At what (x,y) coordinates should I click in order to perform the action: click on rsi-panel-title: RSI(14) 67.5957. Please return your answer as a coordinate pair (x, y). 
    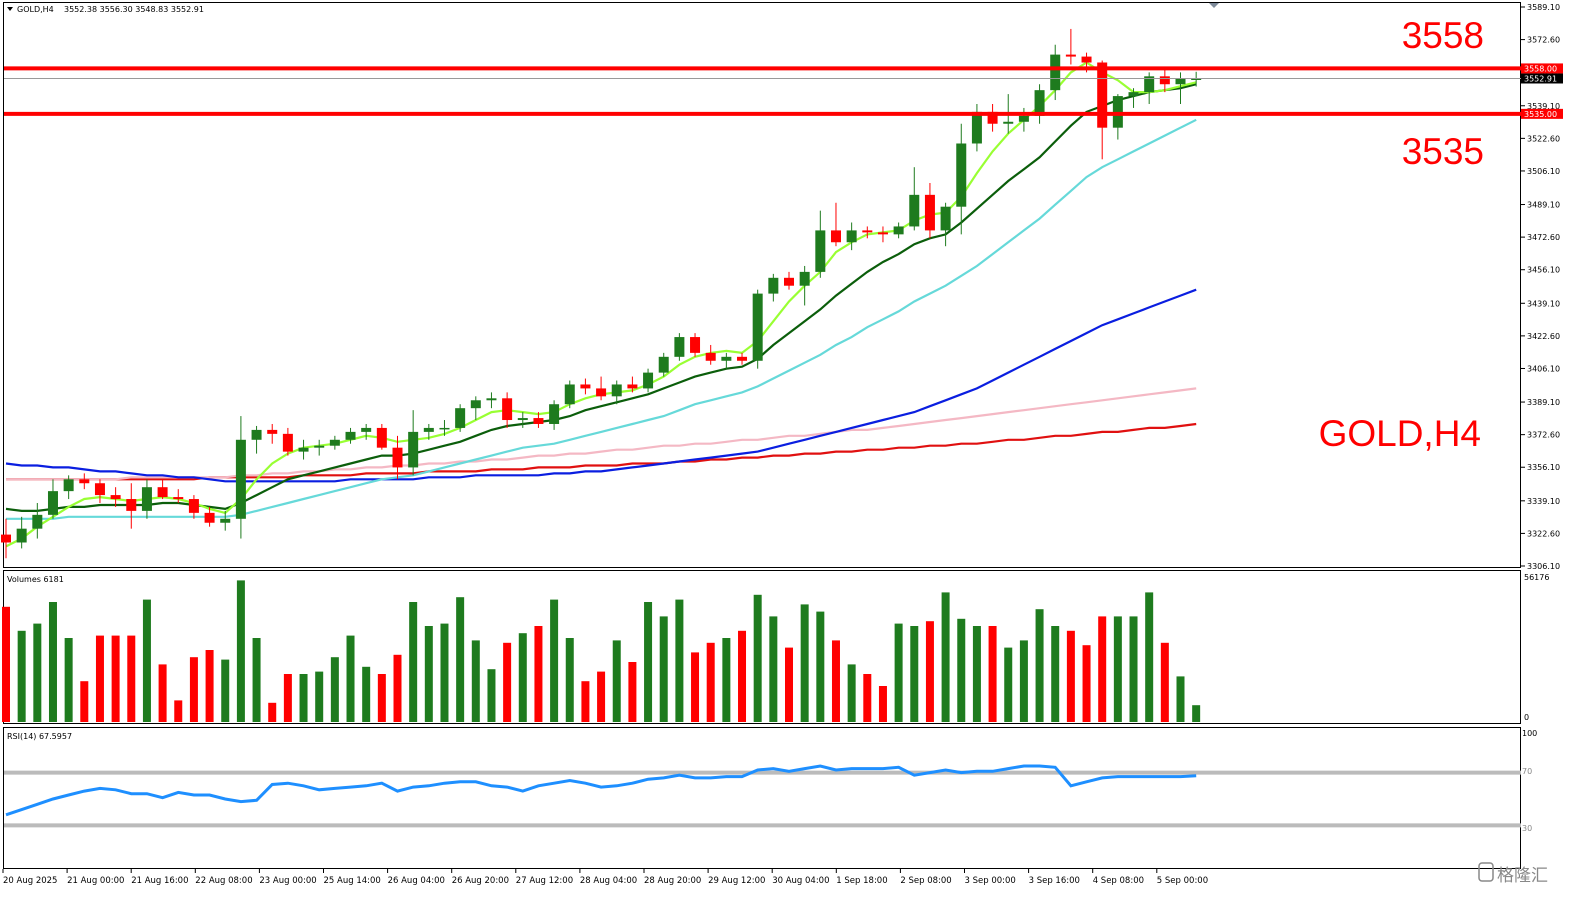
    Looking at the image, I should click on (39, 736).